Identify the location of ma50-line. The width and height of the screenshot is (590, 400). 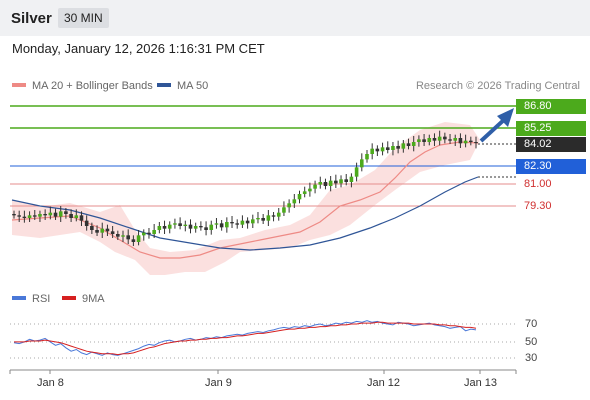
(245, 213).